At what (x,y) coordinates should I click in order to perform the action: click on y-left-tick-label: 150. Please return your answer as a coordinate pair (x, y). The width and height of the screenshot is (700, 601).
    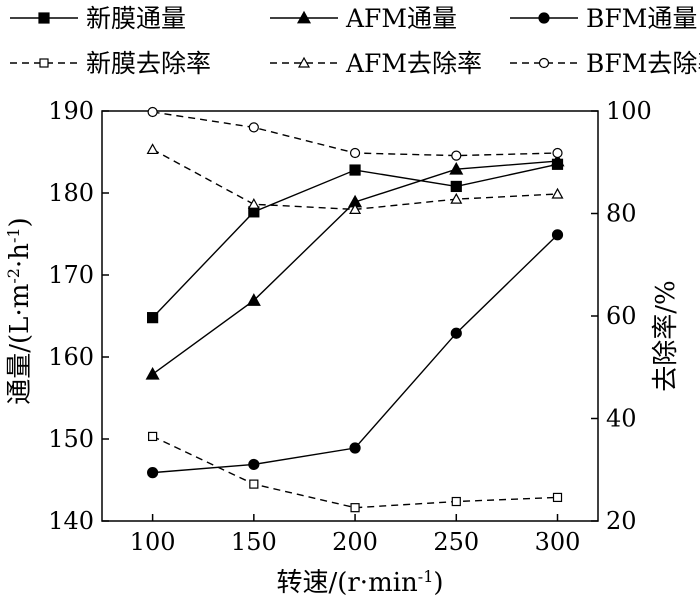
    Looking at the image, I should click on (71, 439).